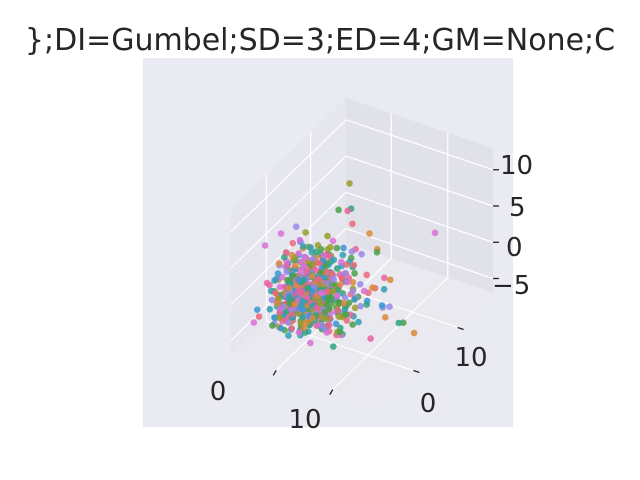 The image size is (640, 480). Describe the element at coordinates (339, 273) in the screenshot. I see `y-grid-line` at that location.